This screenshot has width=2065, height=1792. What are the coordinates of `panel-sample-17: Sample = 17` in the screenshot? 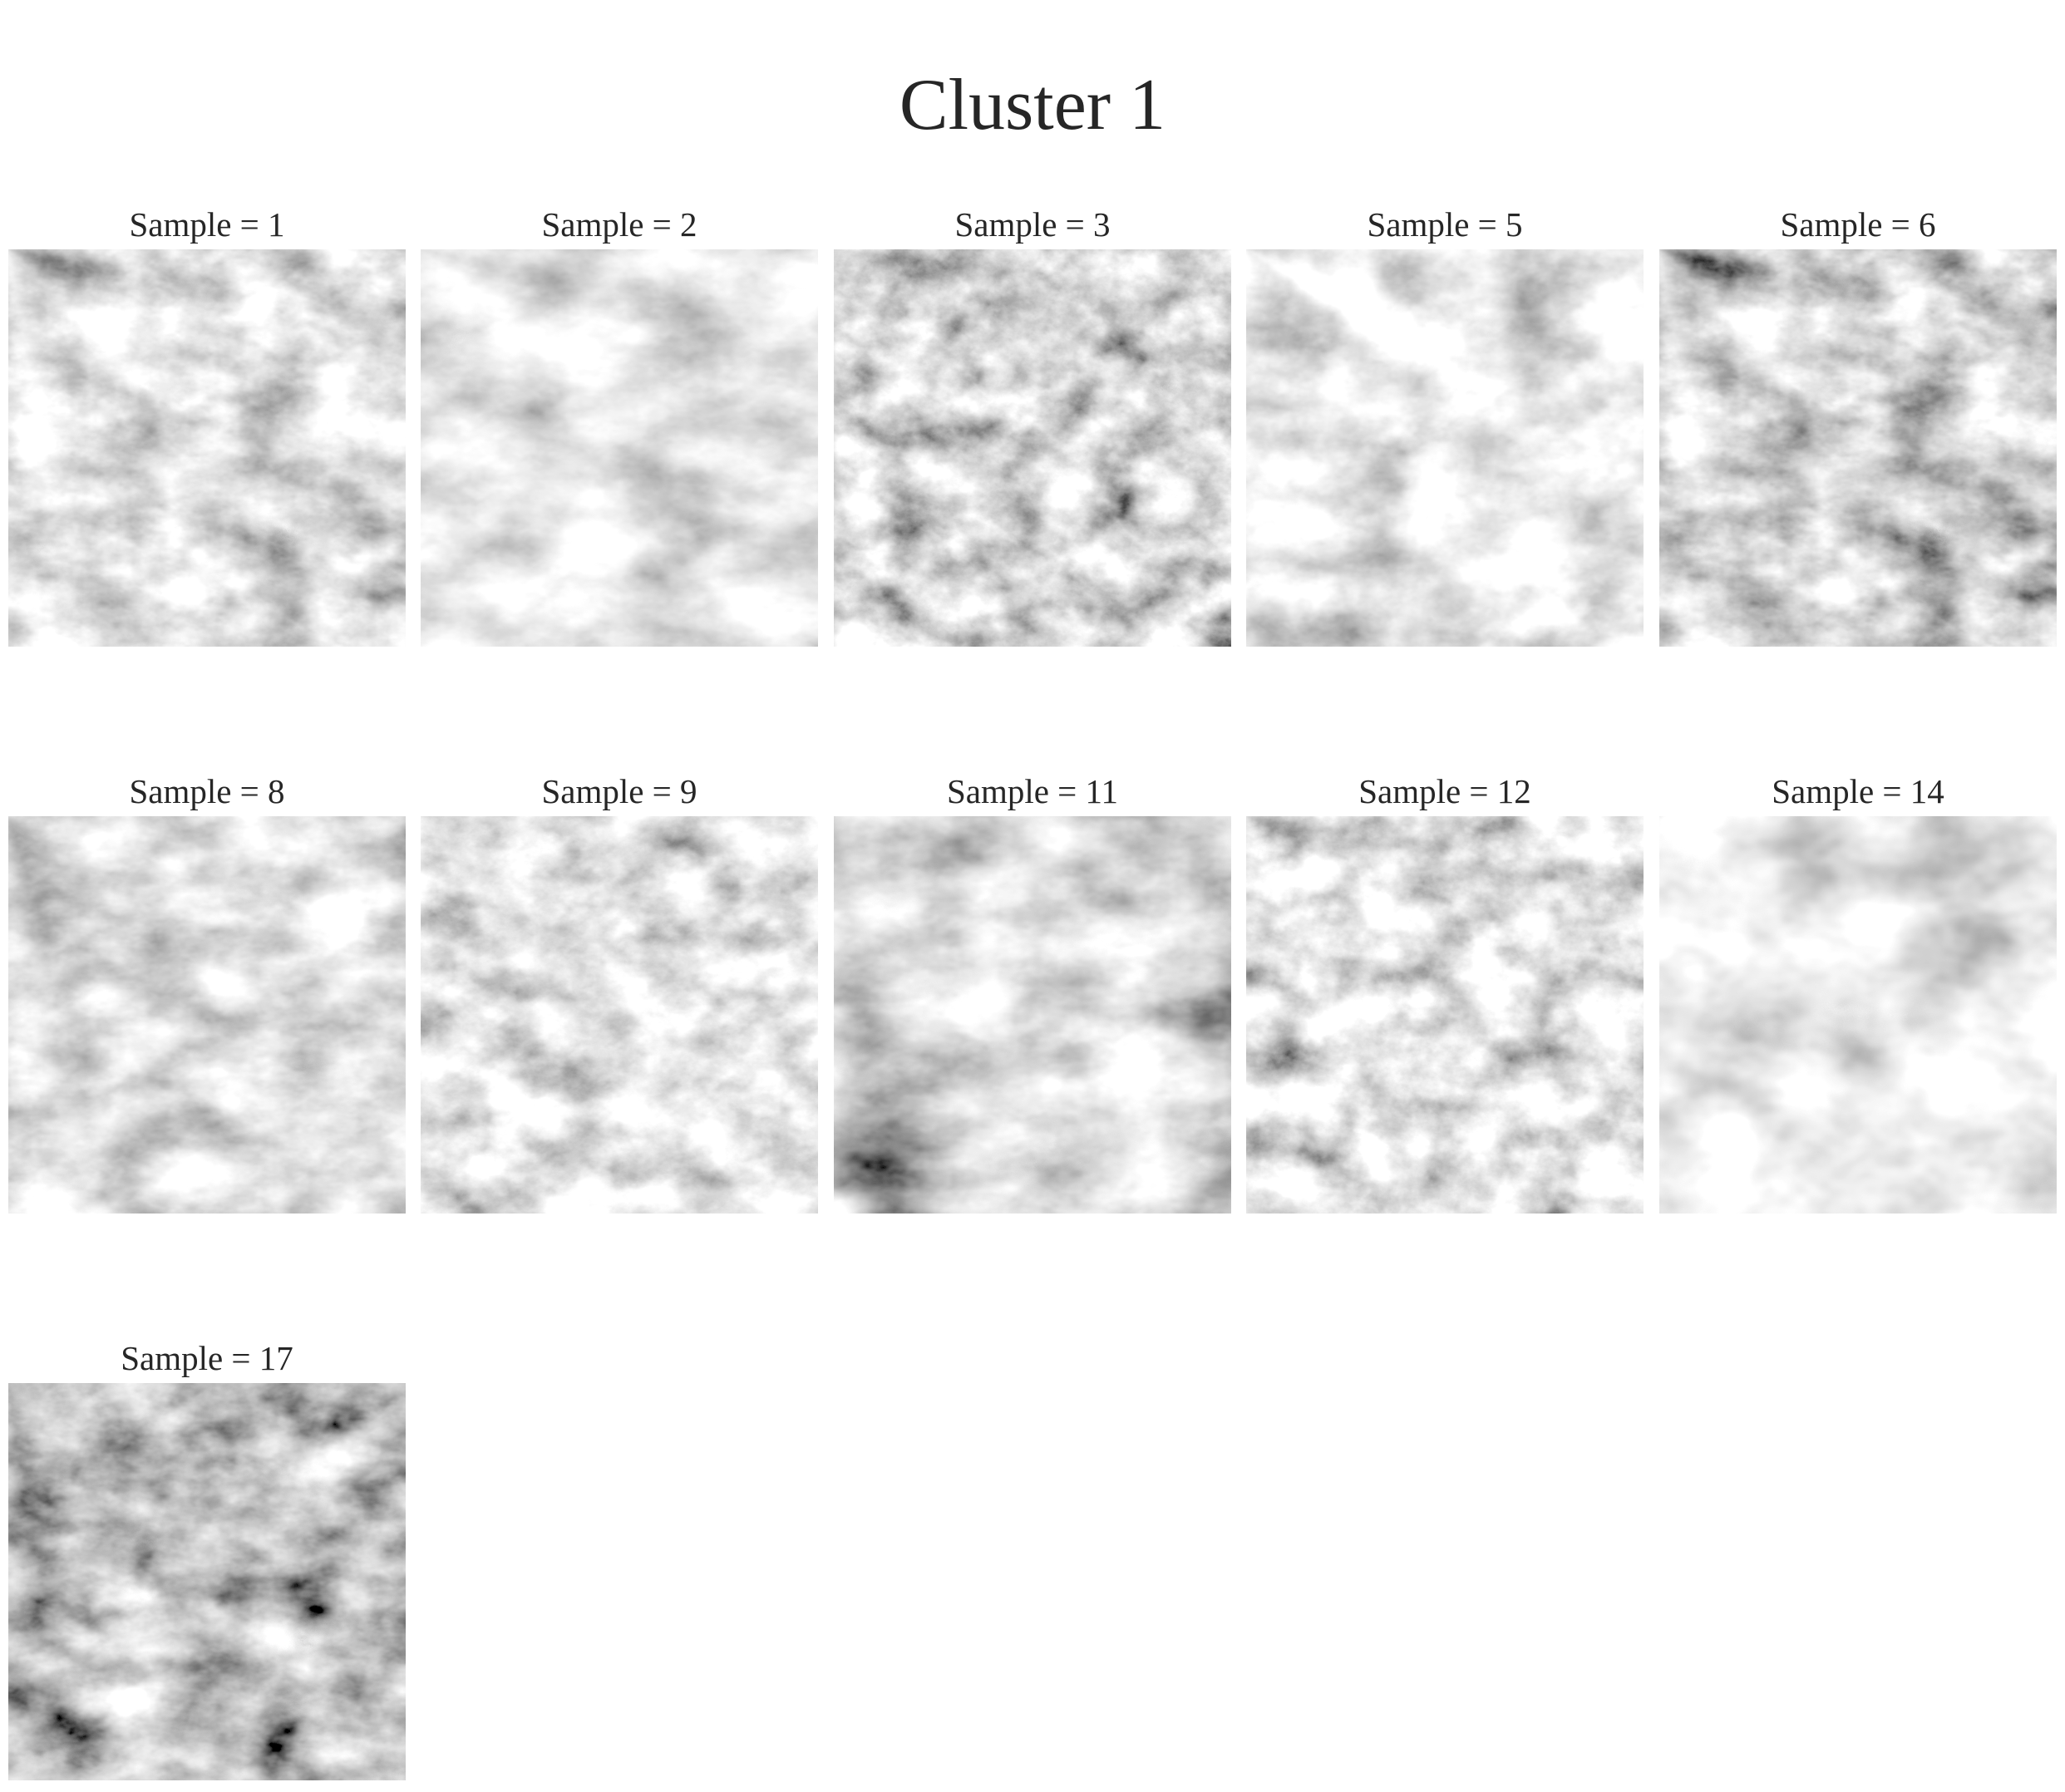 It's located at (207, 1556).